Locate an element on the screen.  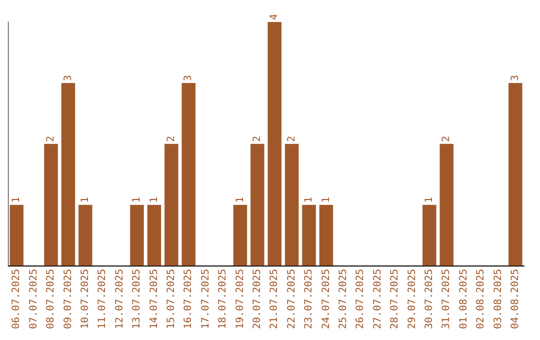
x-tick-label: 30.07.2025 is located at coordinates (429, 299).